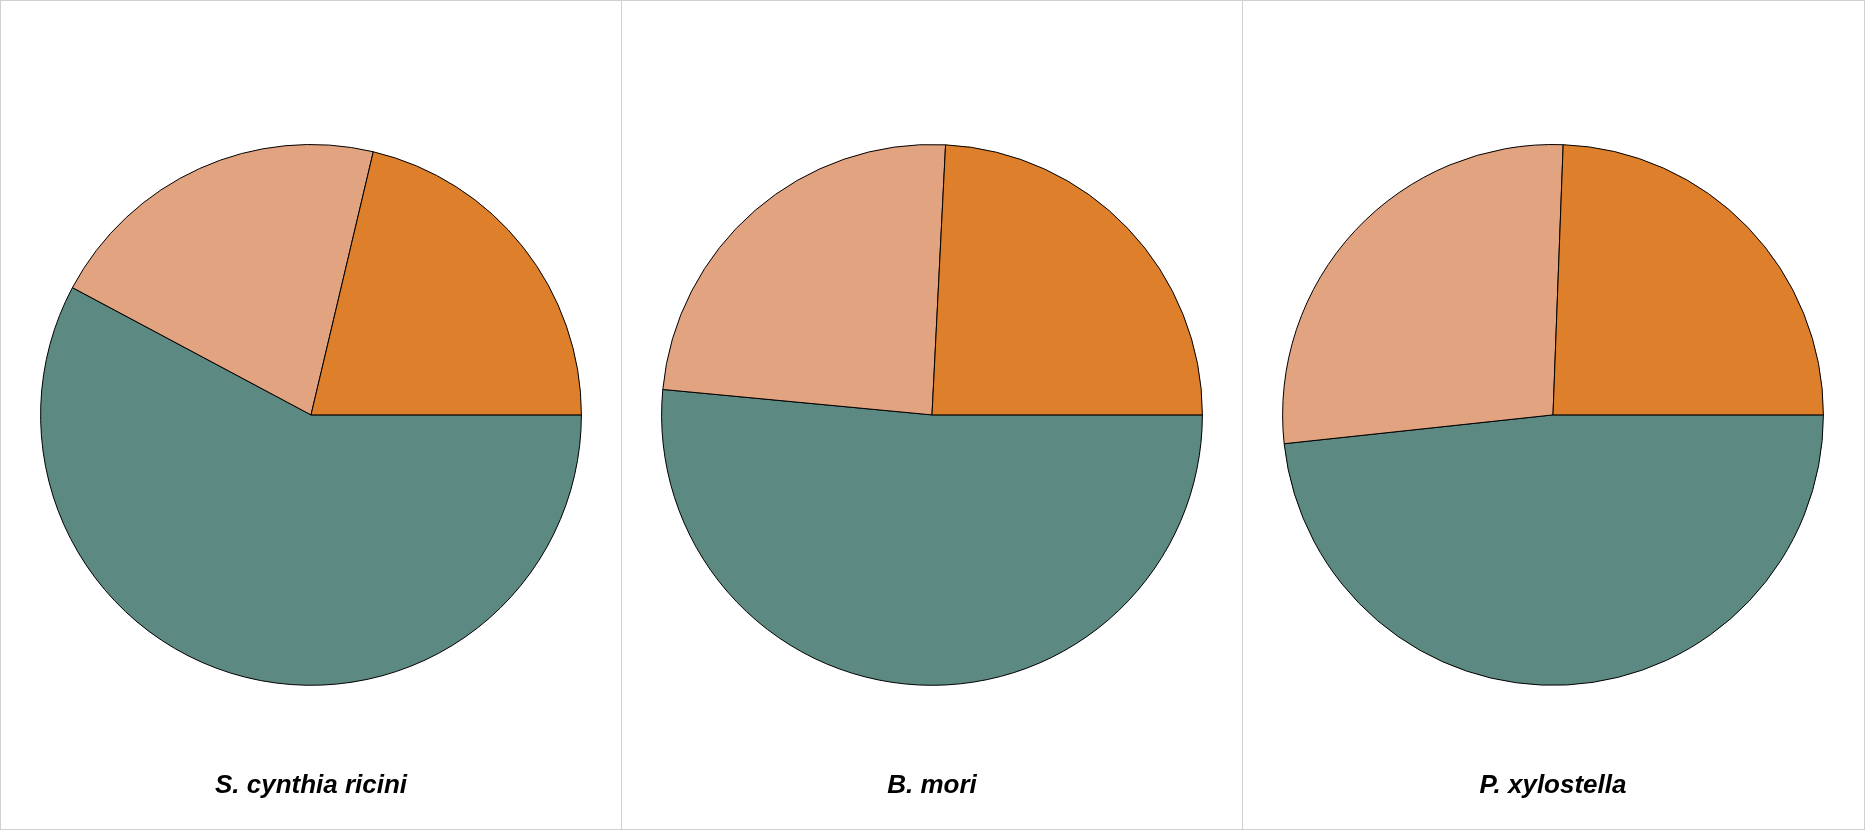  Describe the element at coordinates (932, 783) in the screenshot. I see `text: B. mori` at that location.